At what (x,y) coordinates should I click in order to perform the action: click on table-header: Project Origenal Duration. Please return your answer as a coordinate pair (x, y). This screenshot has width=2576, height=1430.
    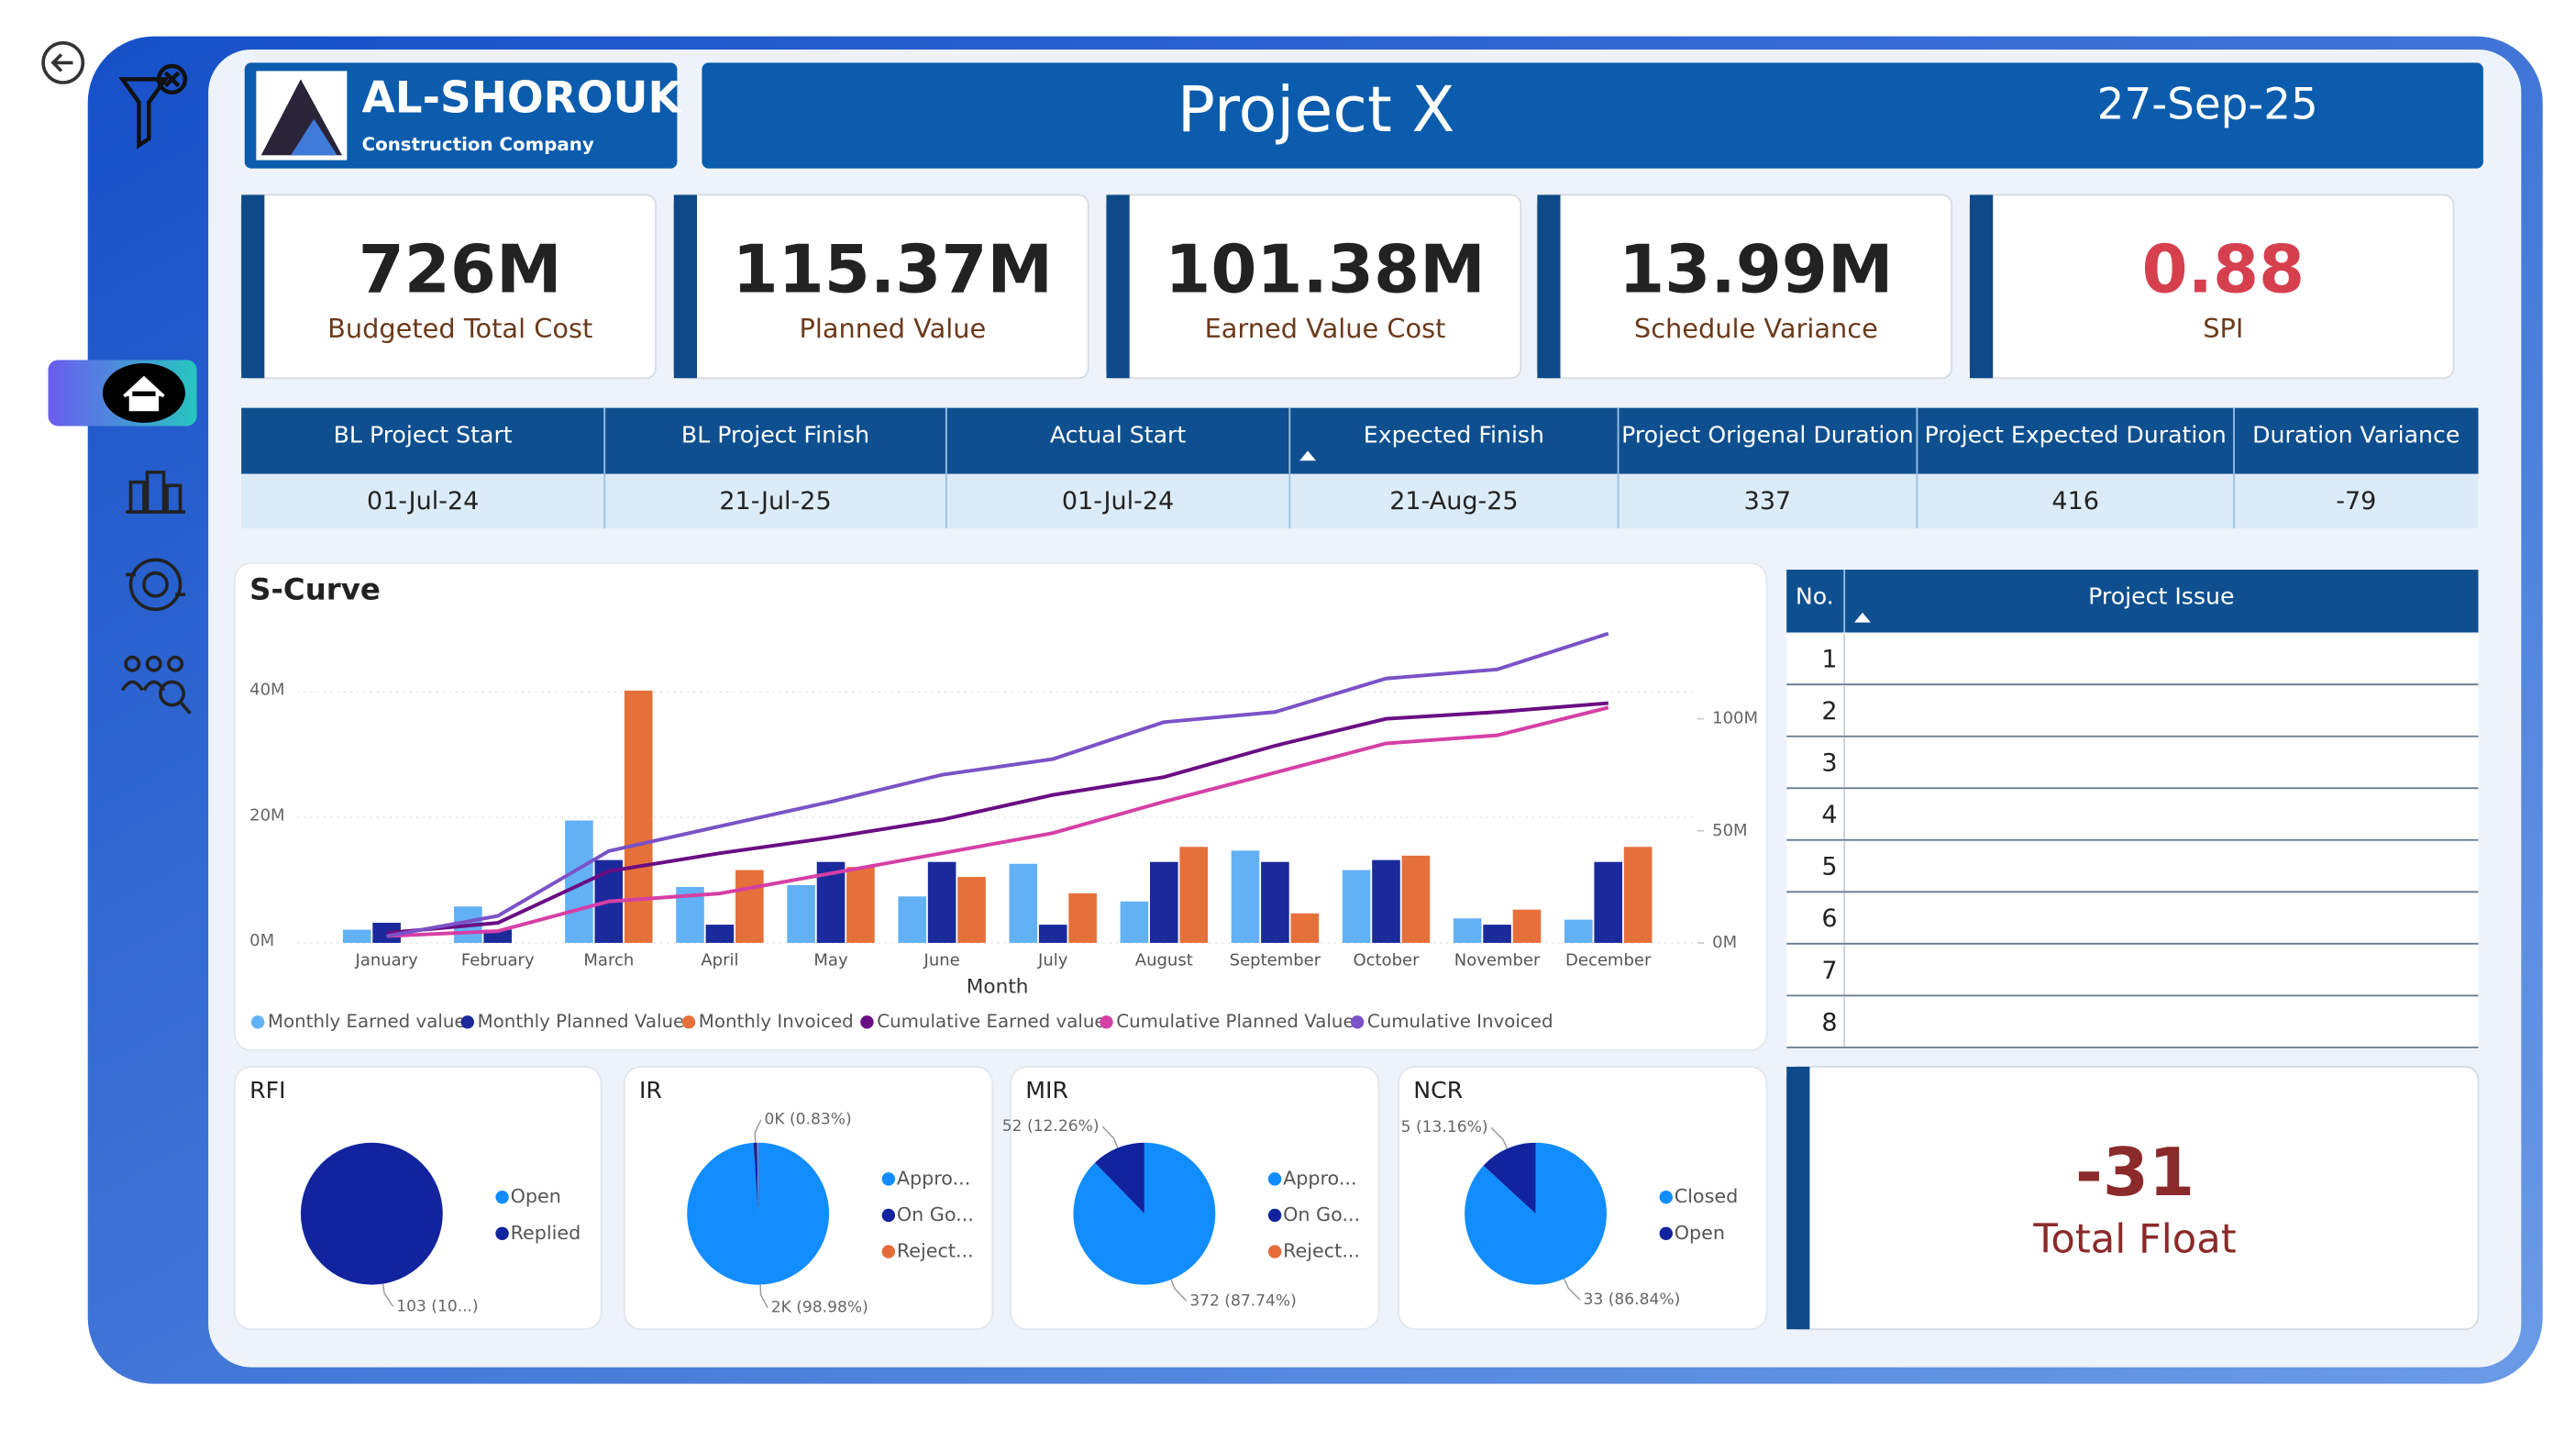
    Looking at the image, I should click on (1767, 434).